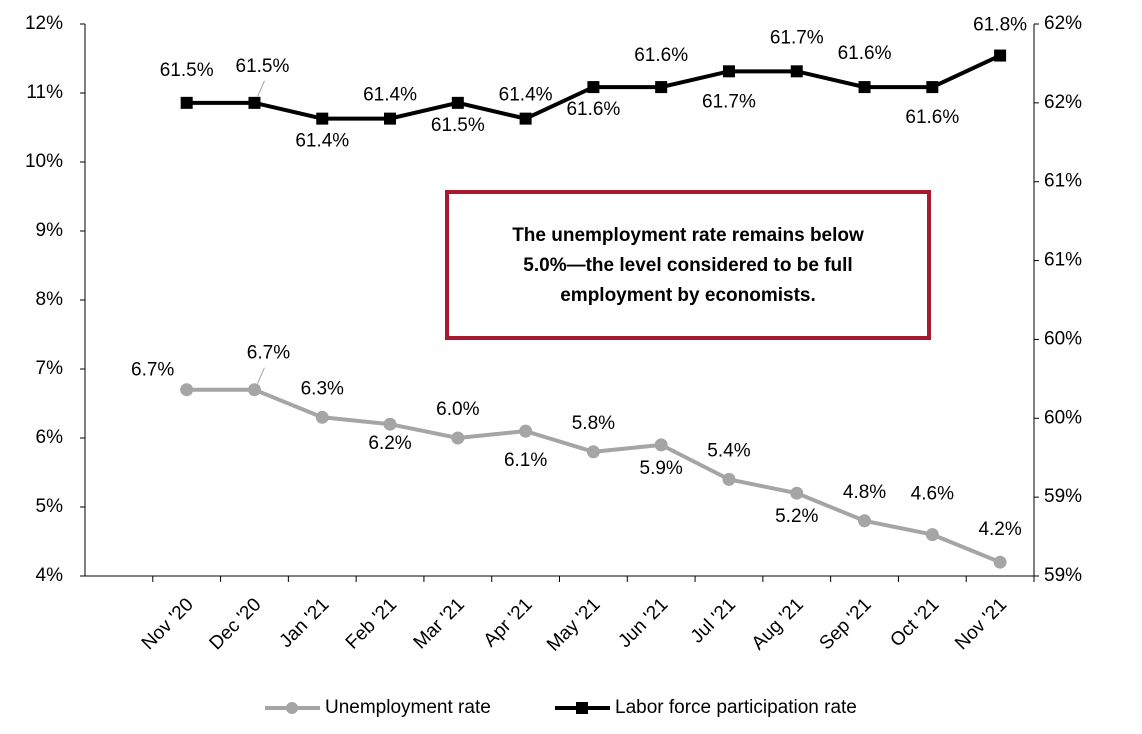 Image resolution: width=1142 pixels, height=734 pixels. I want to click on x-tick-label: Feb '21, so click(371, 623).